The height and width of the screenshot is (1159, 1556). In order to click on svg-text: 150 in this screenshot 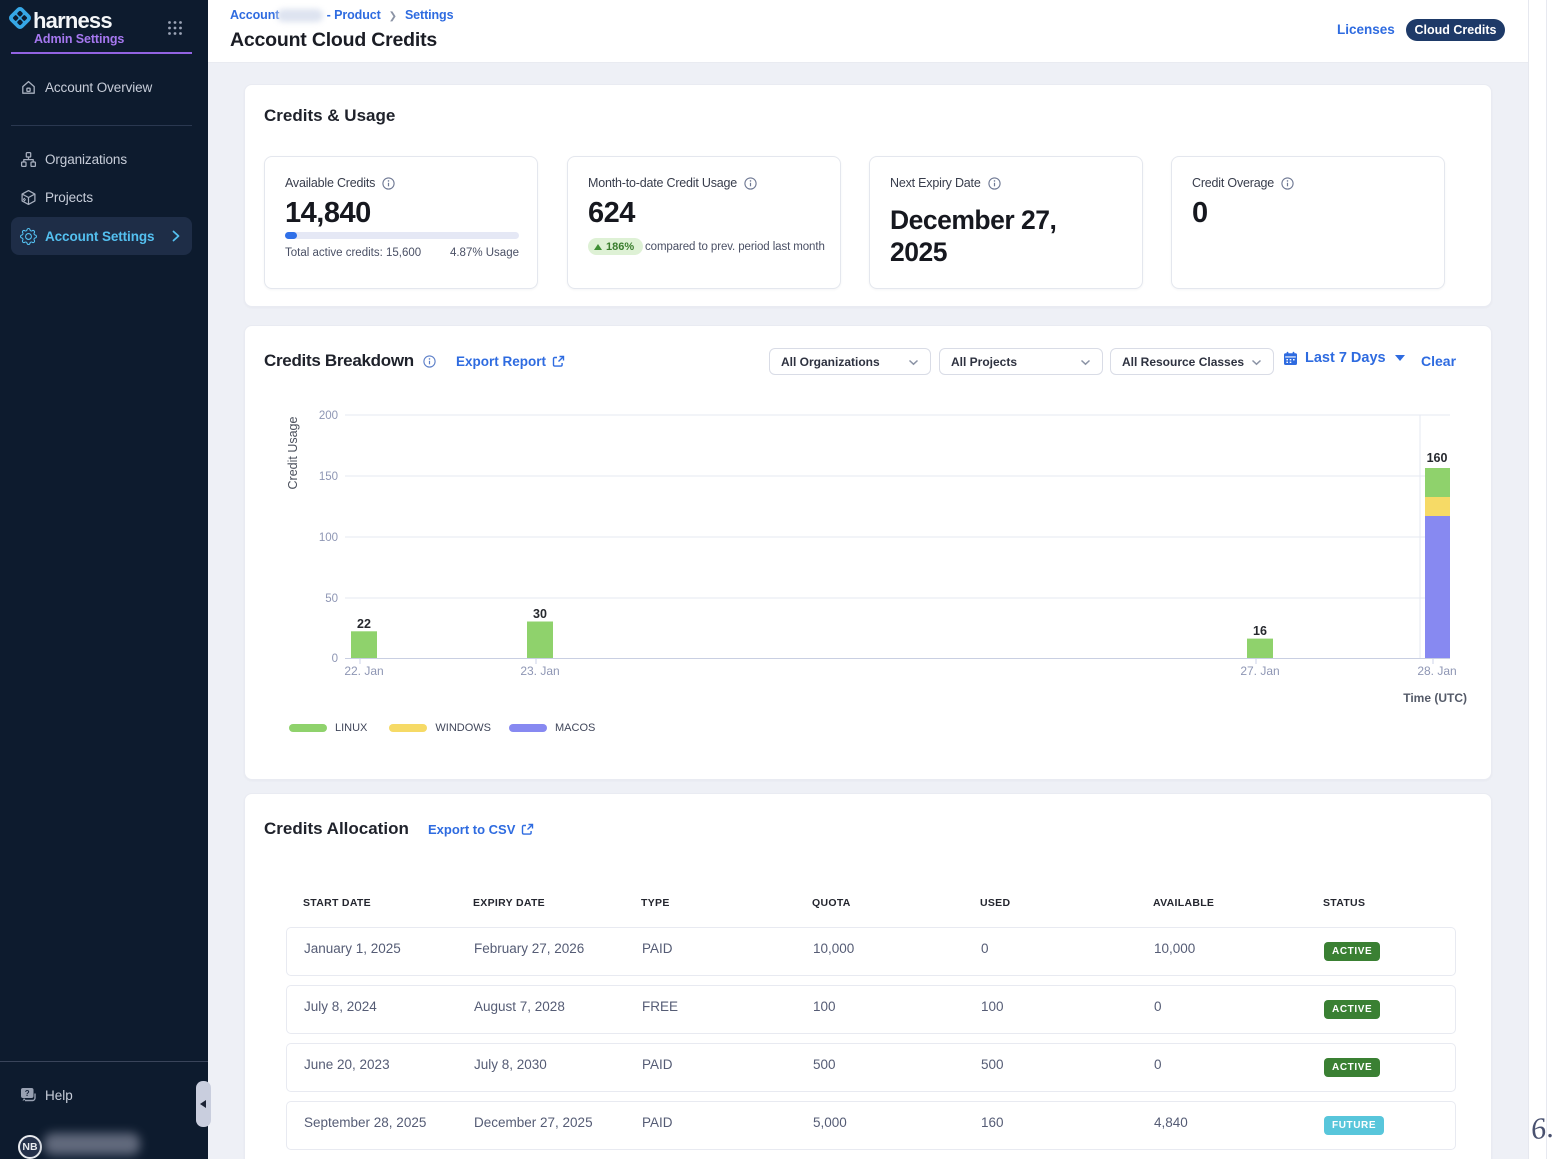, I will do `click(328, 477)`.